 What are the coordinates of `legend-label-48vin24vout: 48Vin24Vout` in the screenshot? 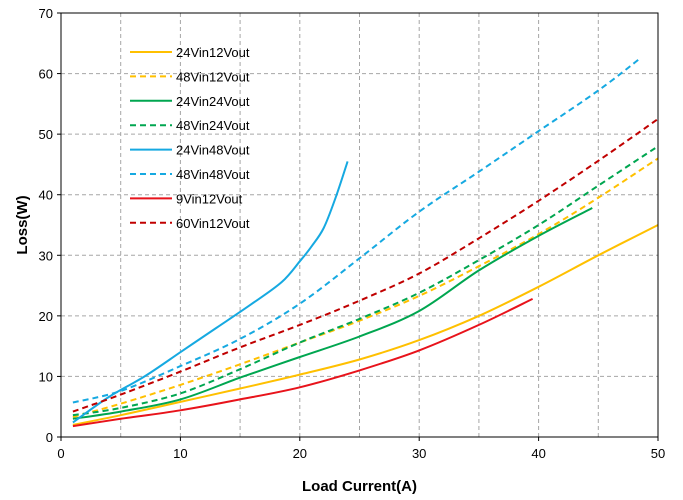 It's located at (213, 125).